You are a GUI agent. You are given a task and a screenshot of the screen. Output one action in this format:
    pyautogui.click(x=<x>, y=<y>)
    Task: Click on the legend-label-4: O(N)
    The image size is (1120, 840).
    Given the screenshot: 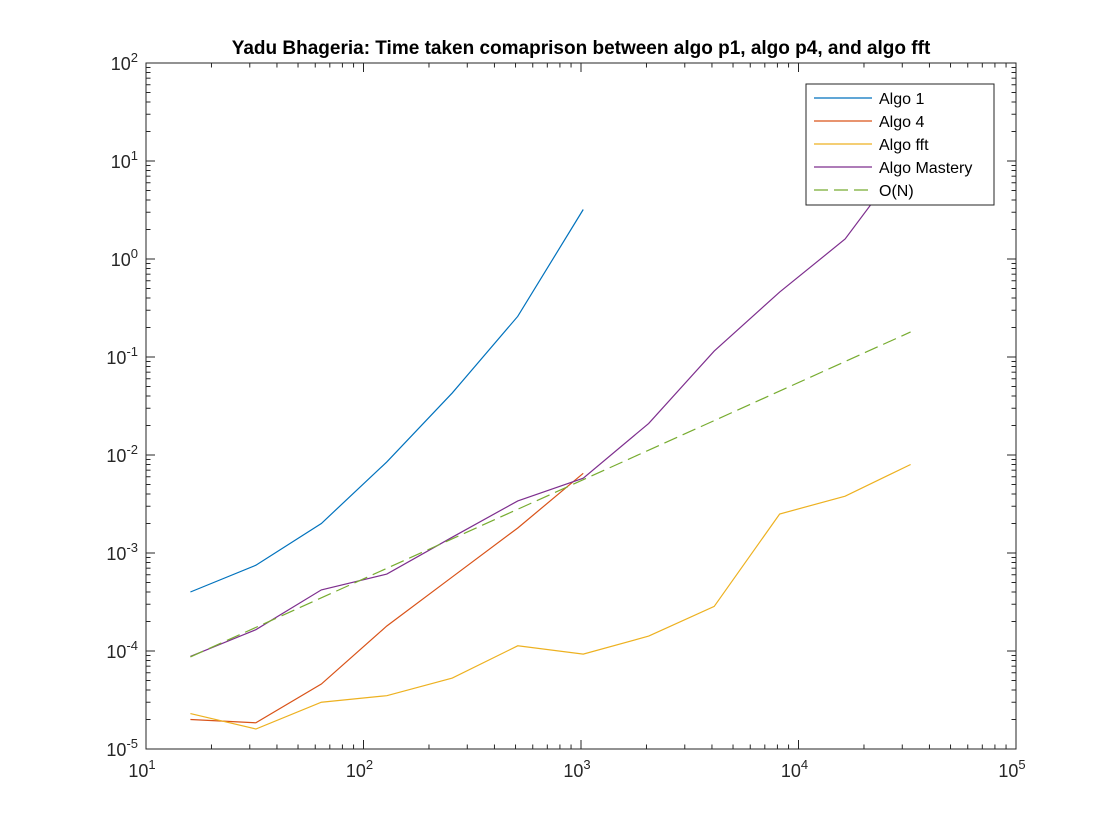 What is the action you would take?
    pyautogui.click(x=896, y=191)
    